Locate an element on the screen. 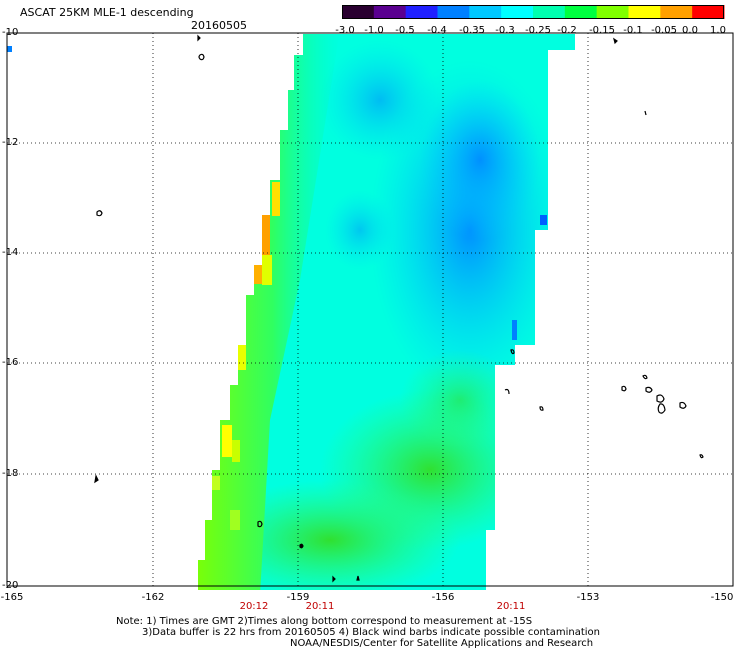 The width and height of the screenshot is (740, 650). colorbar-frame is located at coordinates (533, 12).